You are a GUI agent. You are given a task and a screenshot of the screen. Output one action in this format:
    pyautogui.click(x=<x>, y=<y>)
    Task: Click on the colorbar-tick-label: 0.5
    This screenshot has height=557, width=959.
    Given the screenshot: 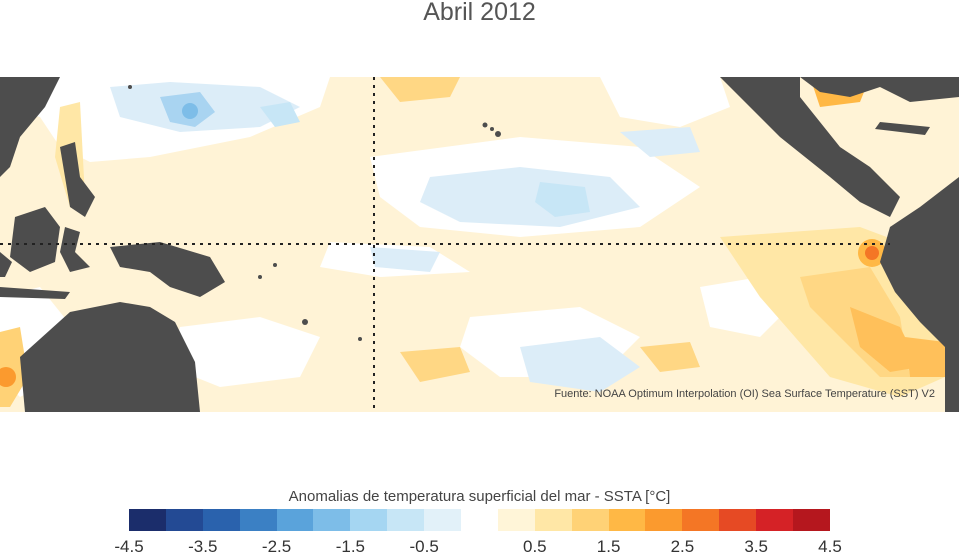 What is the action you would take?
    pyautogui.click(x=535, y=546)
    